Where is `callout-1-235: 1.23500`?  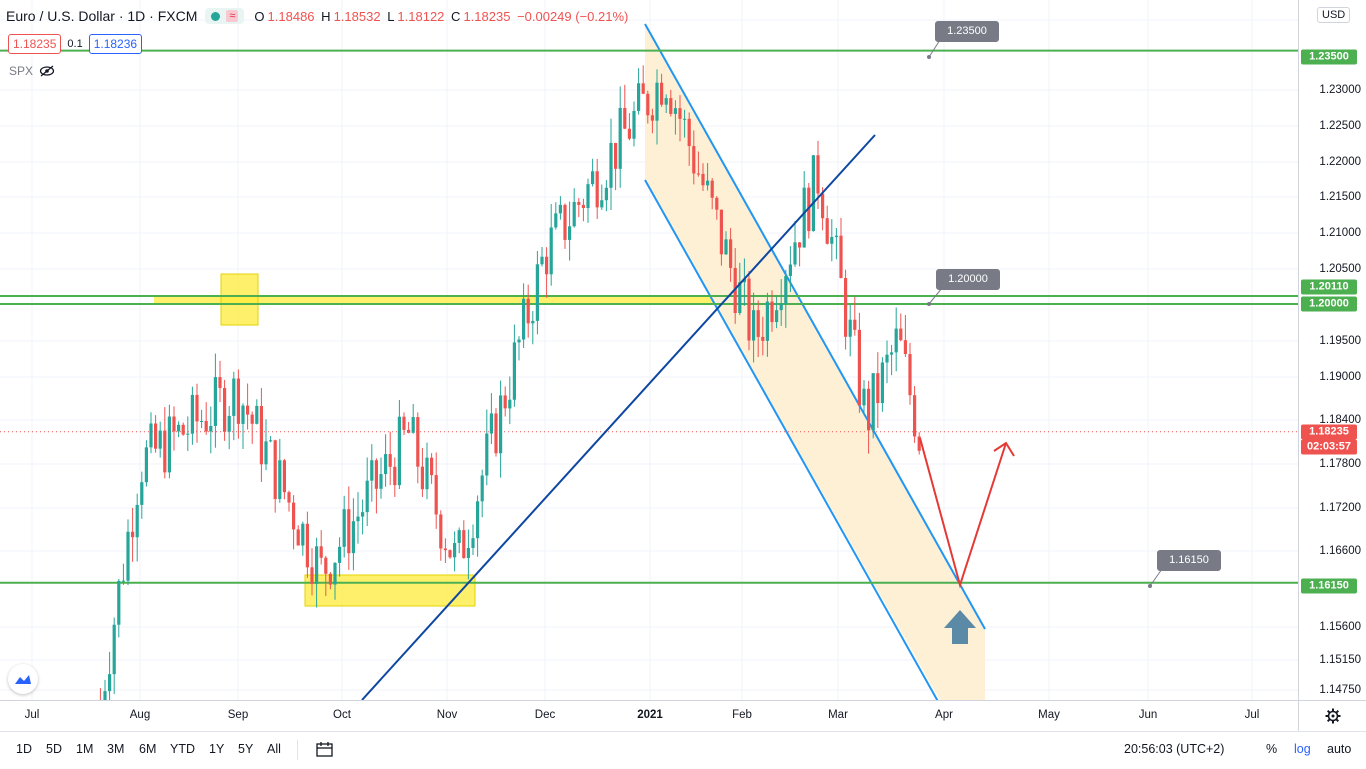
callout-1-235: 1.23500 is located at coordinates (967, 31).